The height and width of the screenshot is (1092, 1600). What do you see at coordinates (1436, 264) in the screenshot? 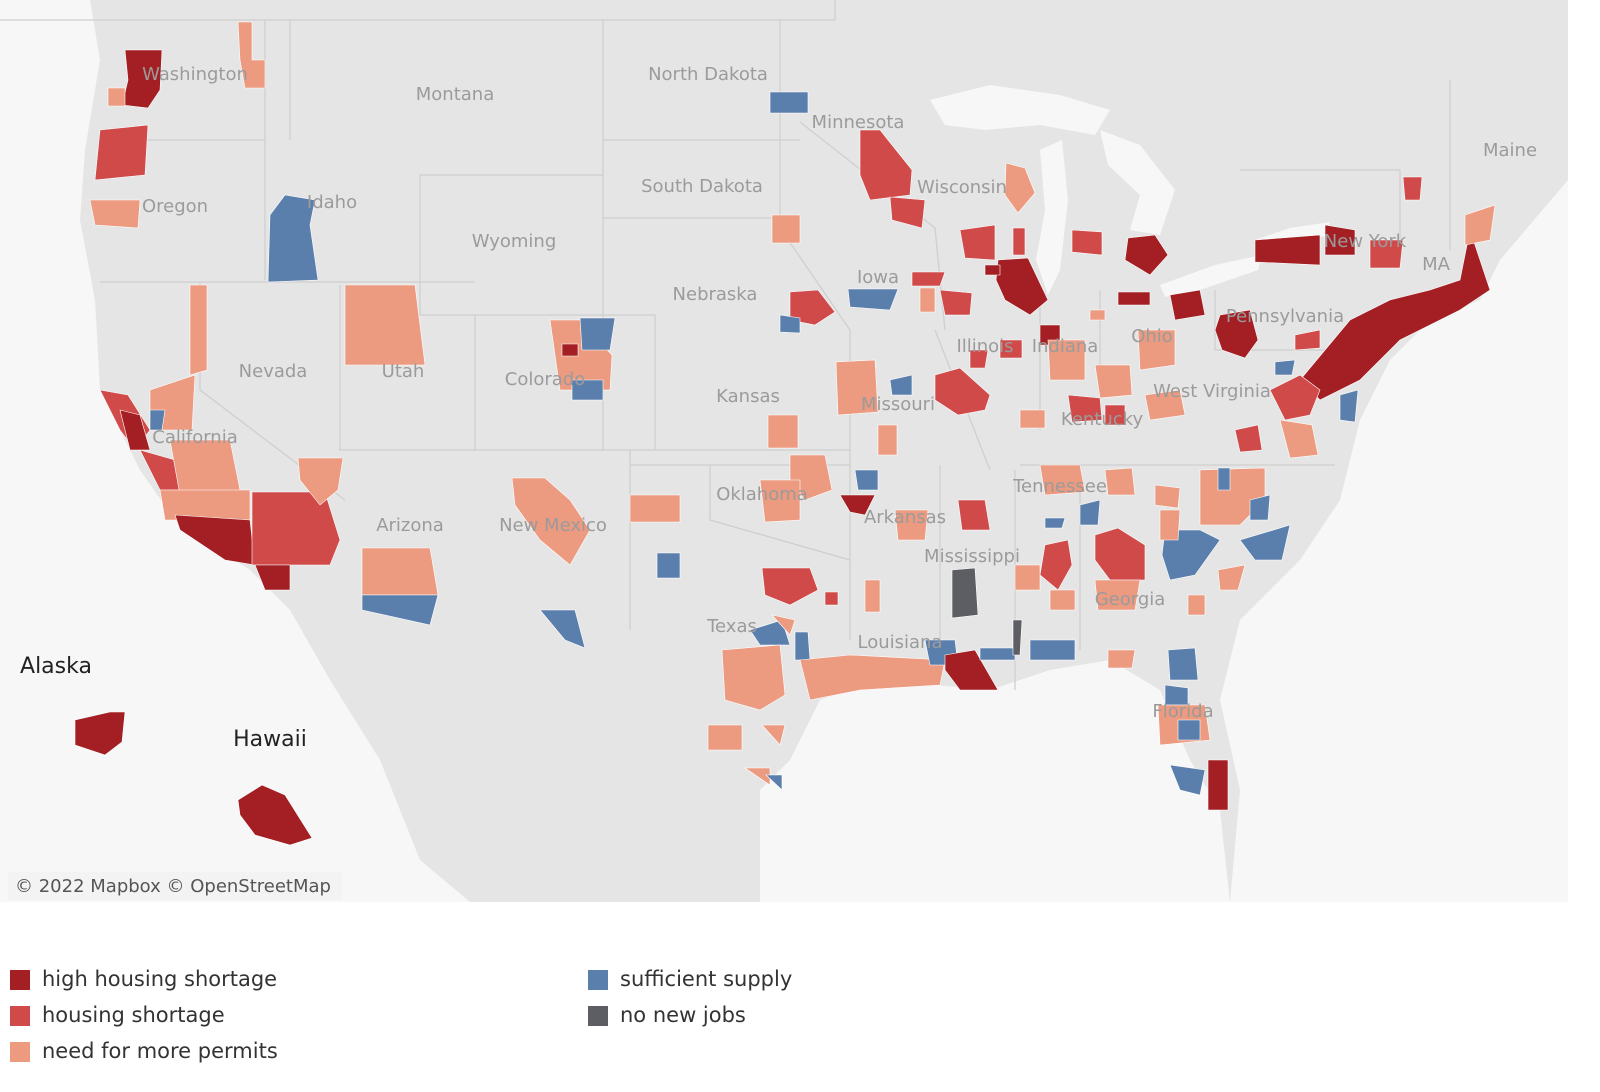
I see `state-label: MA` at bounding box center [1436, 264].